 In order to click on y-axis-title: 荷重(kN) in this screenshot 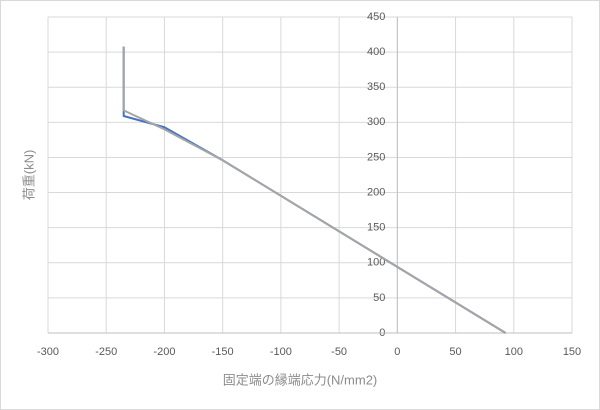, I will do `click(28, 175)`.